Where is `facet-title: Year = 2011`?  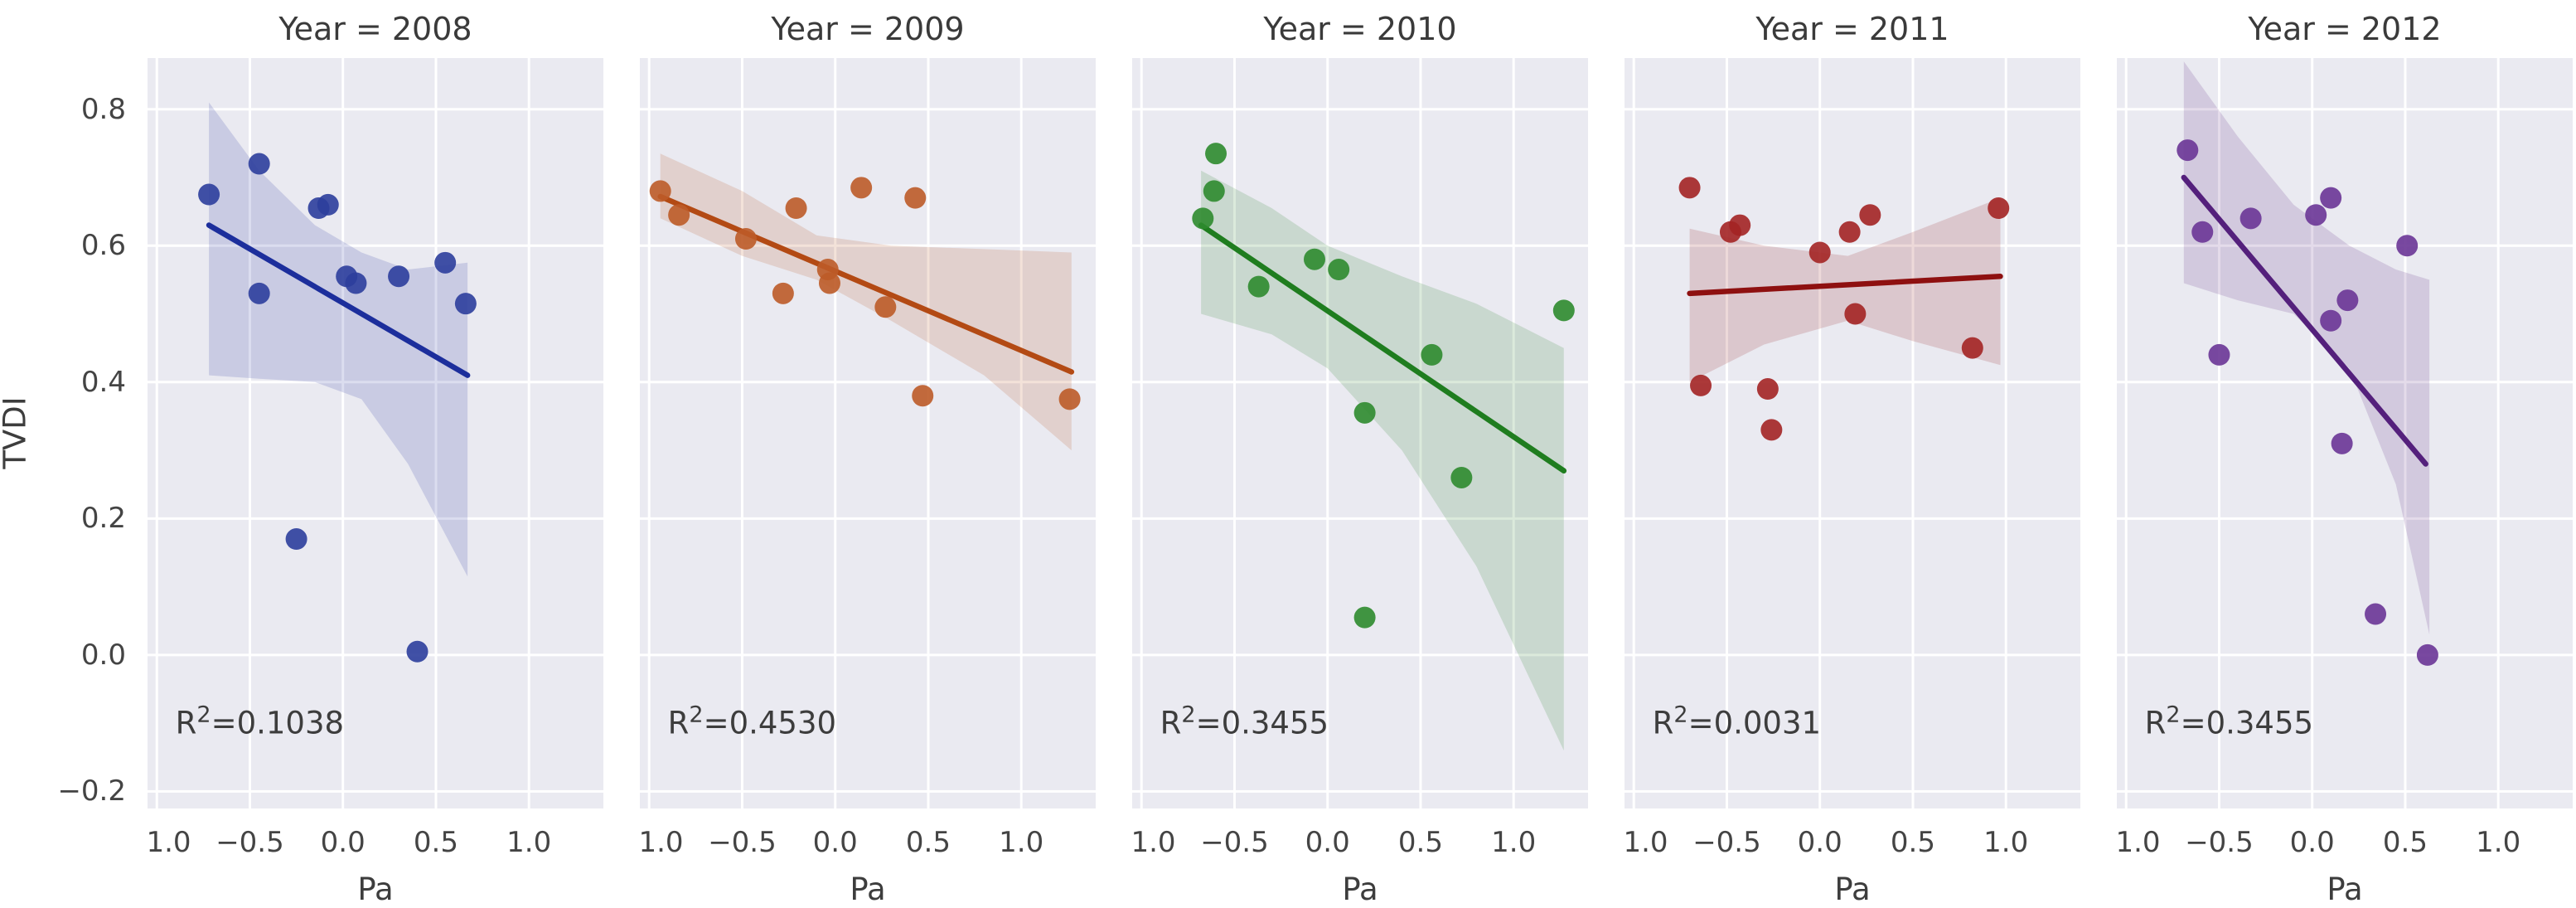
facet-title: Year = 2011 is located at coordinates (1852, 29).